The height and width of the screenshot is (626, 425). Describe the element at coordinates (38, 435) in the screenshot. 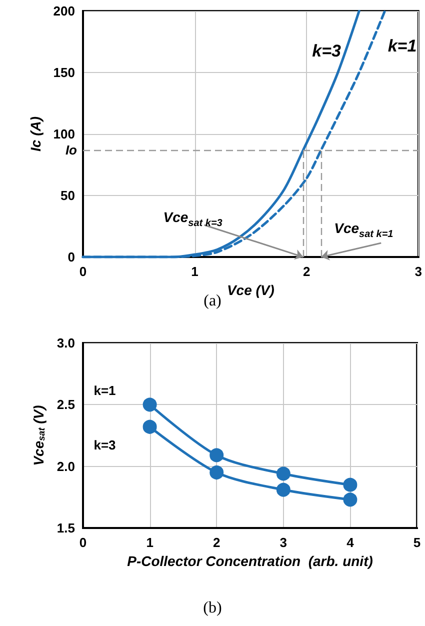

I see `y-axis-title: Vcesat (V)` at that location.